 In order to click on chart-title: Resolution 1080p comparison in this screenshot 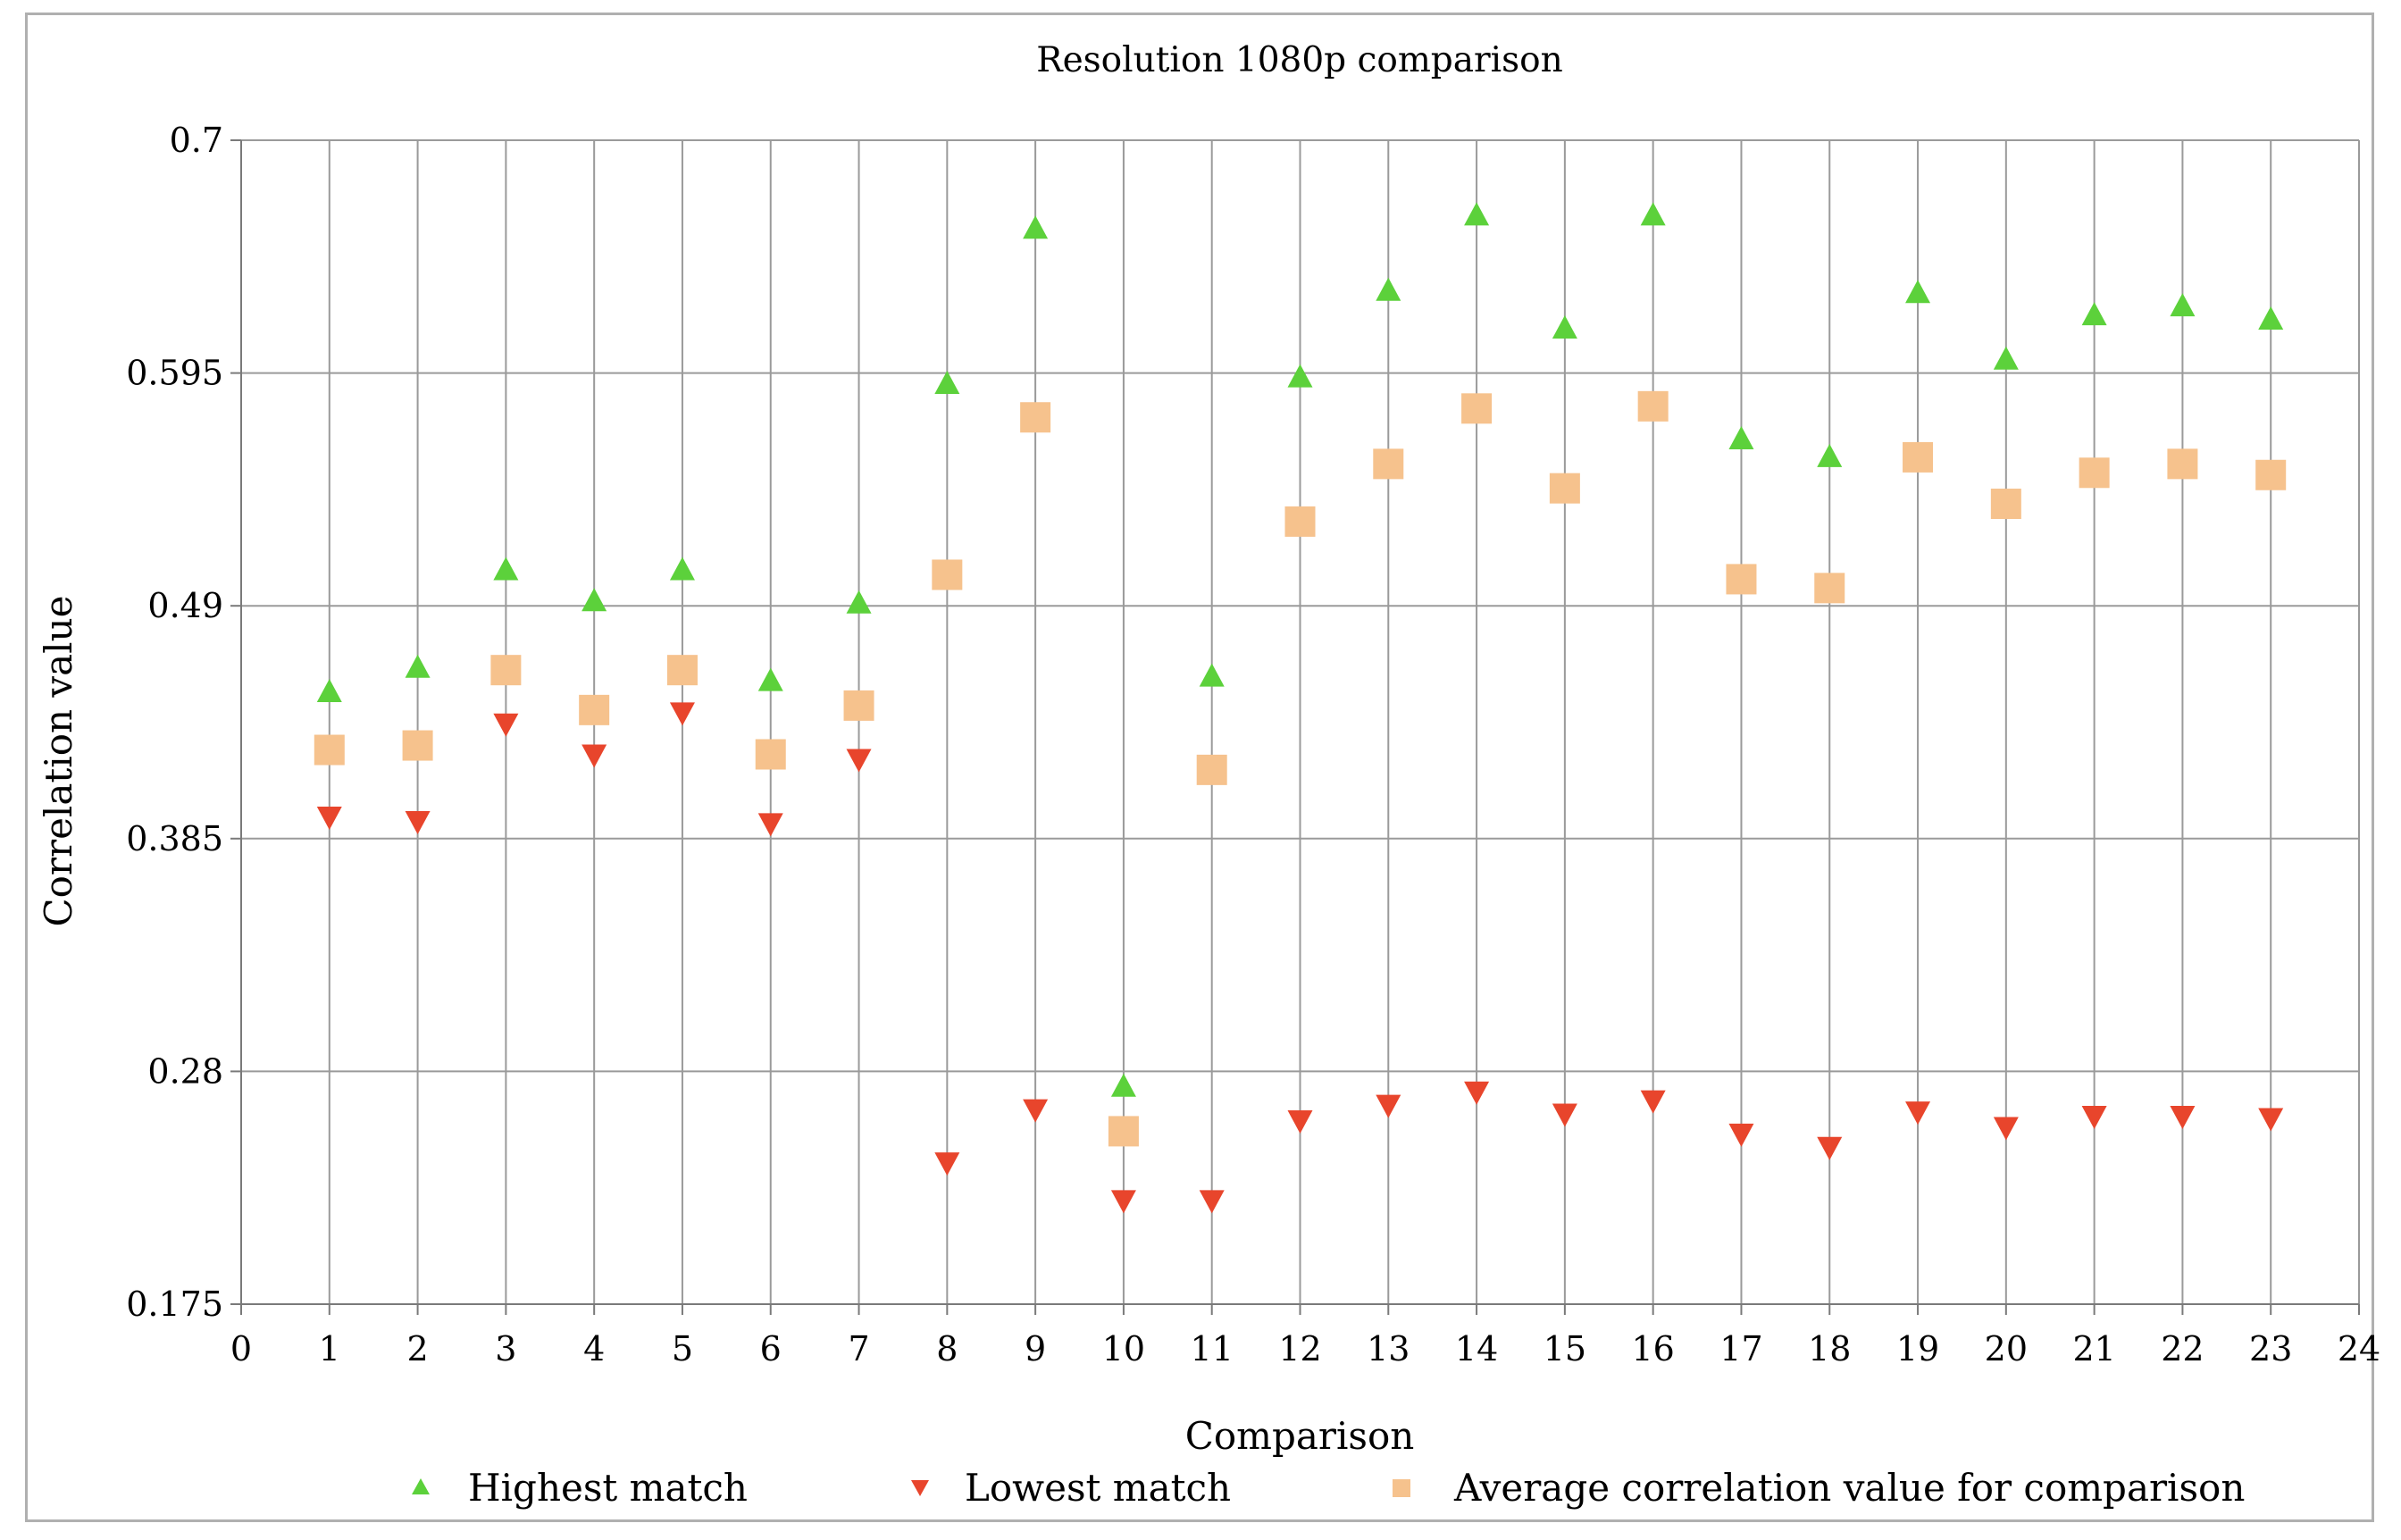, I will do `click(1299, 60)`.